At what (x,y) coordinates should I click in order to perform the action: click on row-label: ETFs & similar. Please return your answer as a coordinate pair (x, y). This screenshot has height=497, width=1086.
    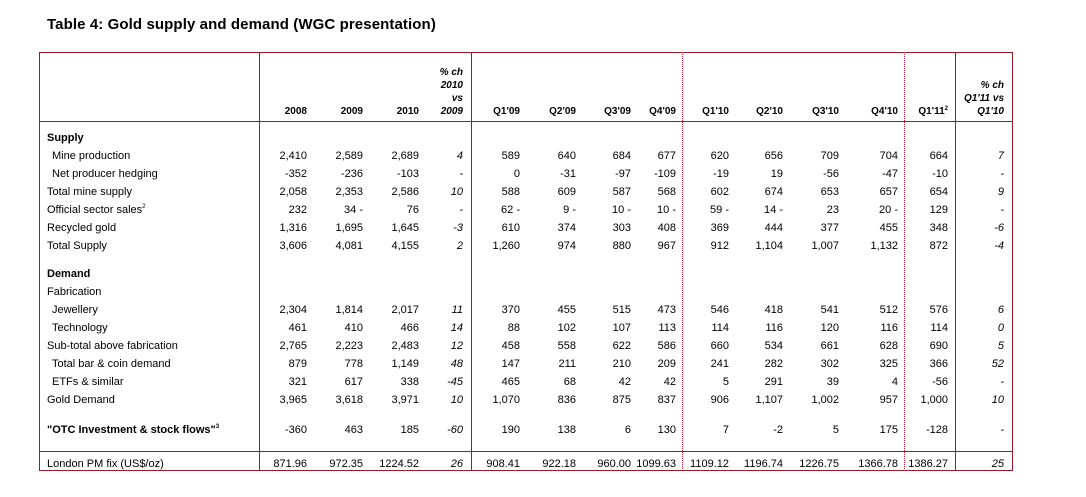
    Looking at the image, I should click on (88, 382).